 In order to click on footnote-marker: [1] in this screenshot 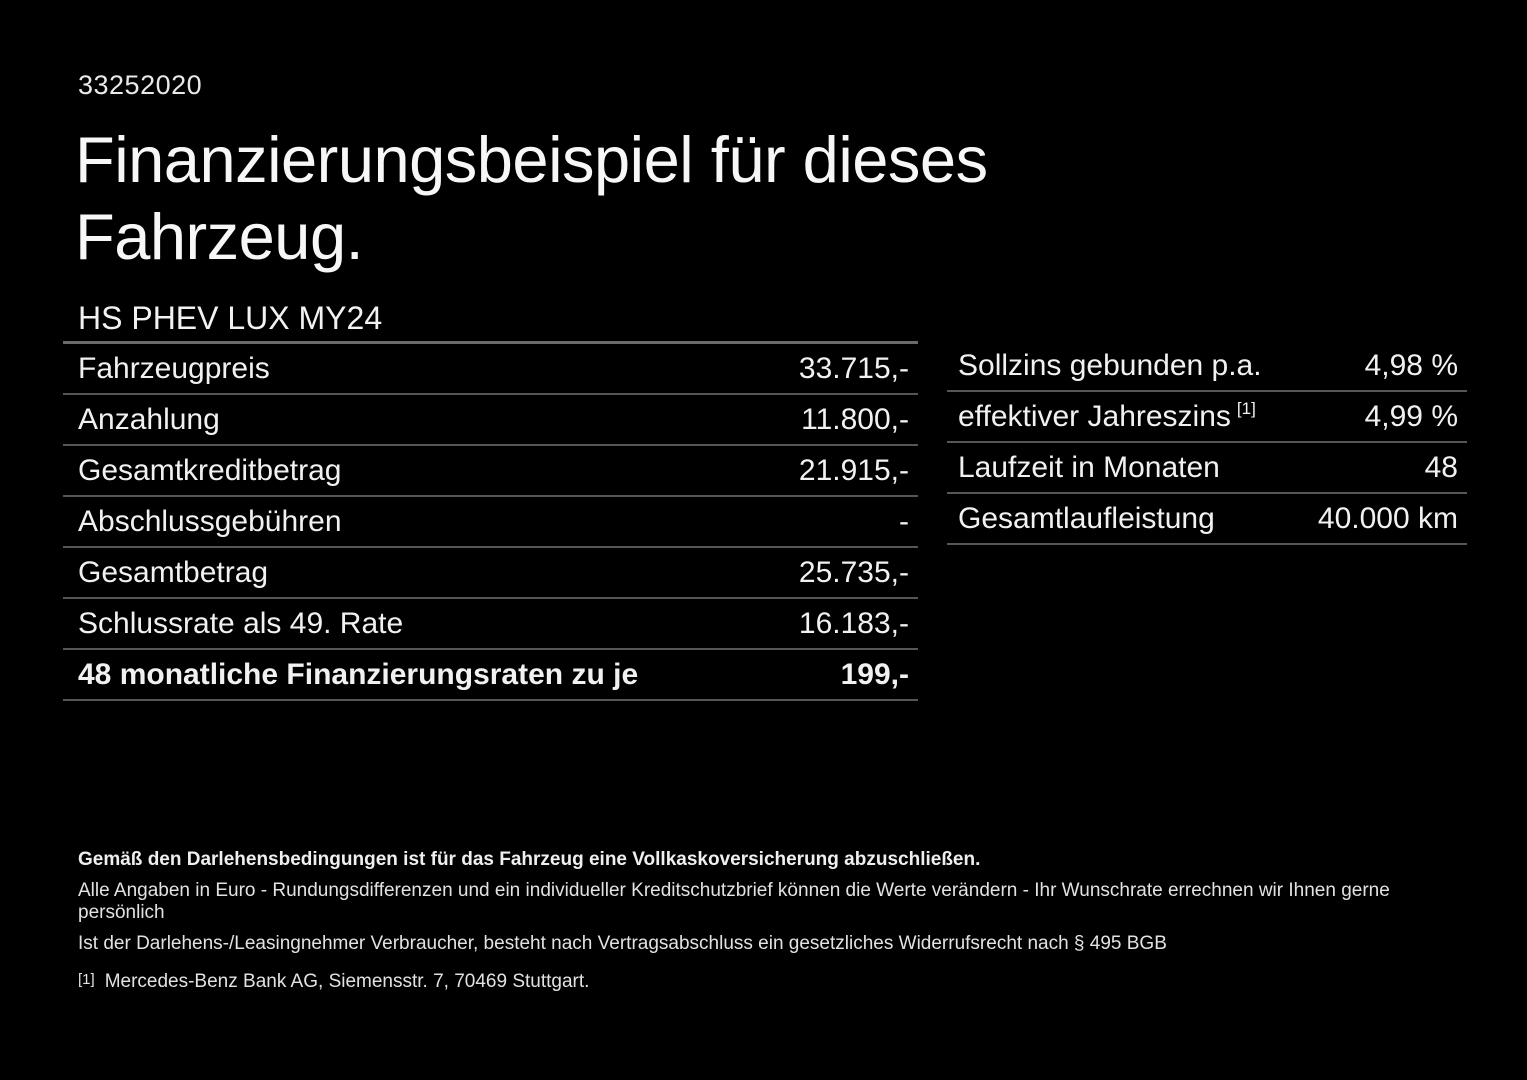, I will do `click(86, 979)`.